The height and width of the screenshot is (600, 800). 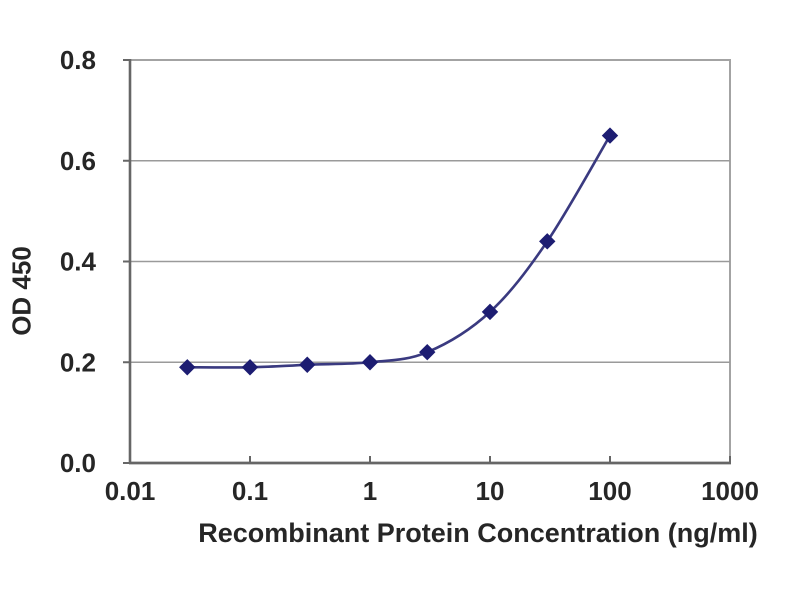 I want to click on y-tick-label: 0.2, so click(x=78, y=362).